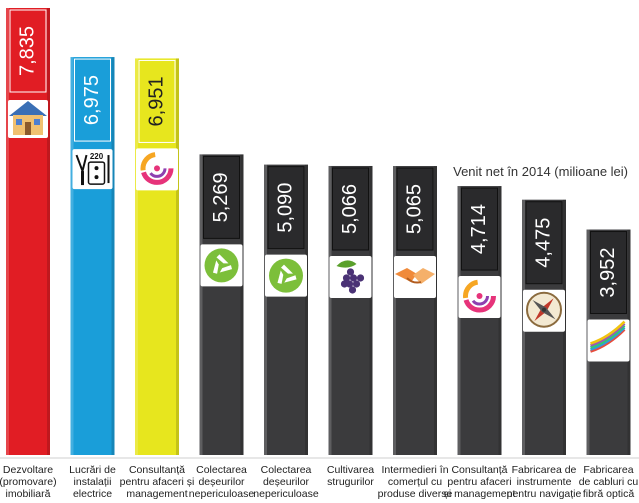 The image size is (639, 503). What do you see at coordinates (28, 482) in the screenshot?
I see `category-label: (promovare)` at bounding box center [28, 482].